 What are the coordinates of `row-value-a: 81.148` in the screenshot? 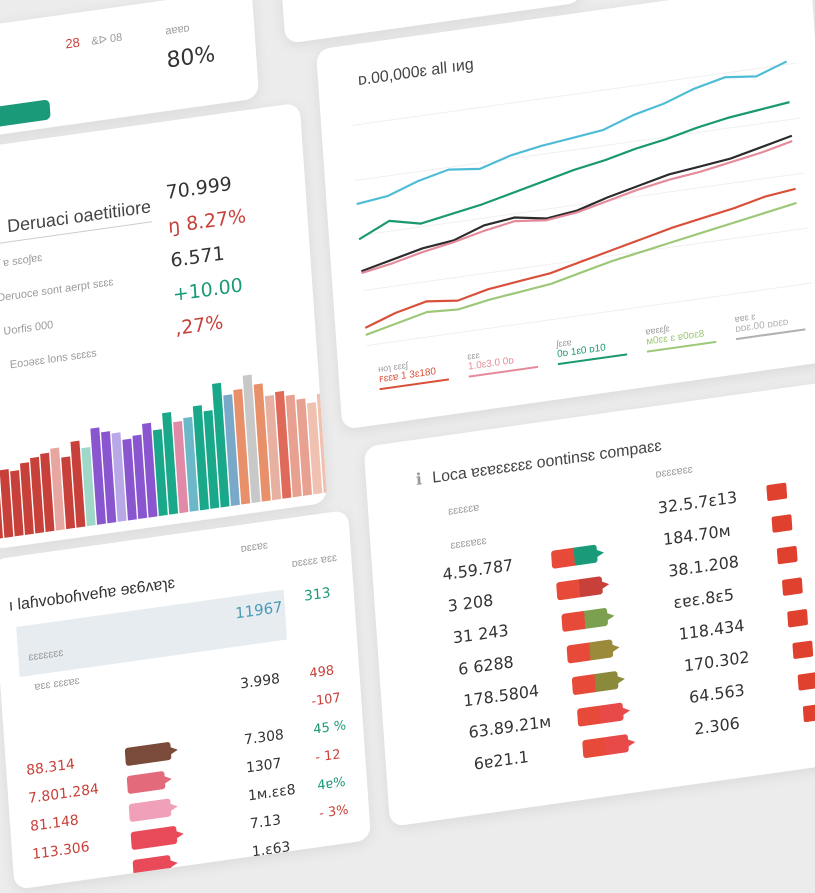 It's located at (54, 824).